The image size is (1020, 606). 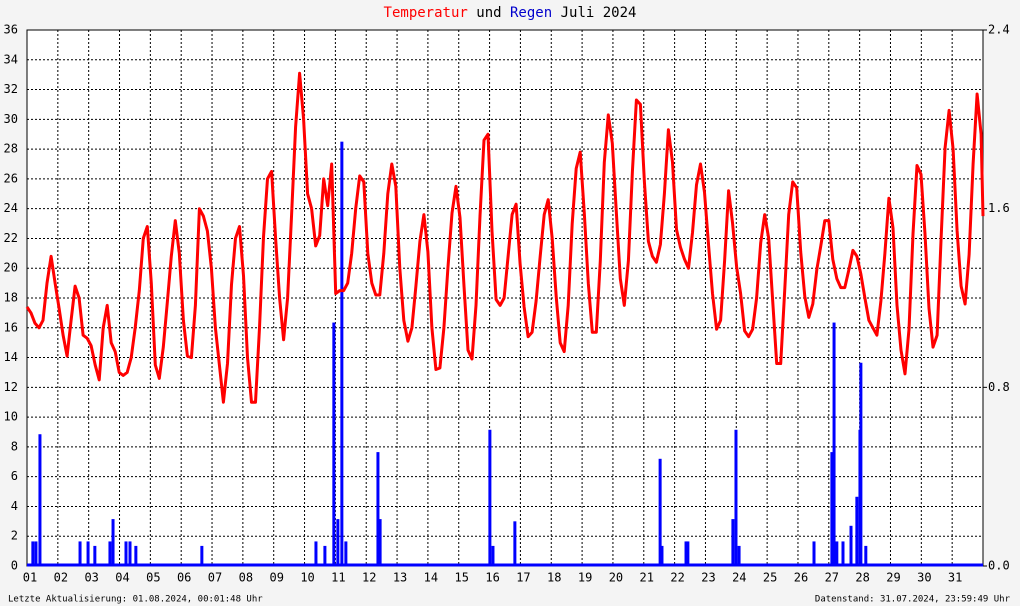 I want to click on x-tick-label: 22, so click(x=677, y=578).